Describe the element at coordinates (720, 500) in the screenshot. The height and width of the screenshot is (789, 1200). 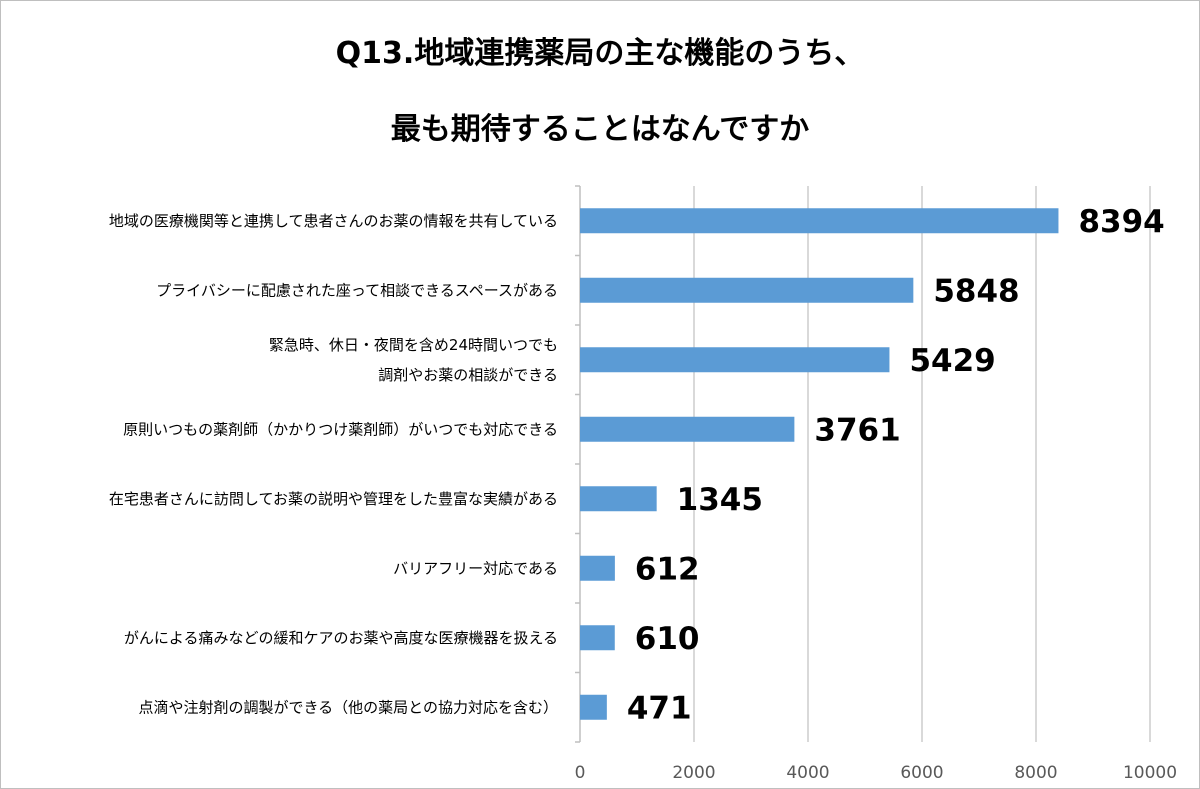
I see `data-label-4: 1345` at that location.